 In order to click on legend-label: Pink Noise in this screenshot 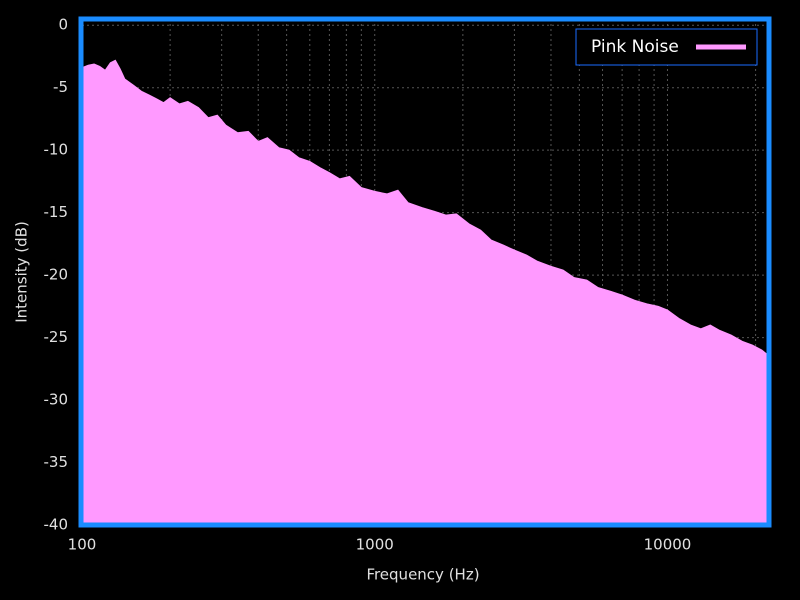, I will do `click(635, 47)`.